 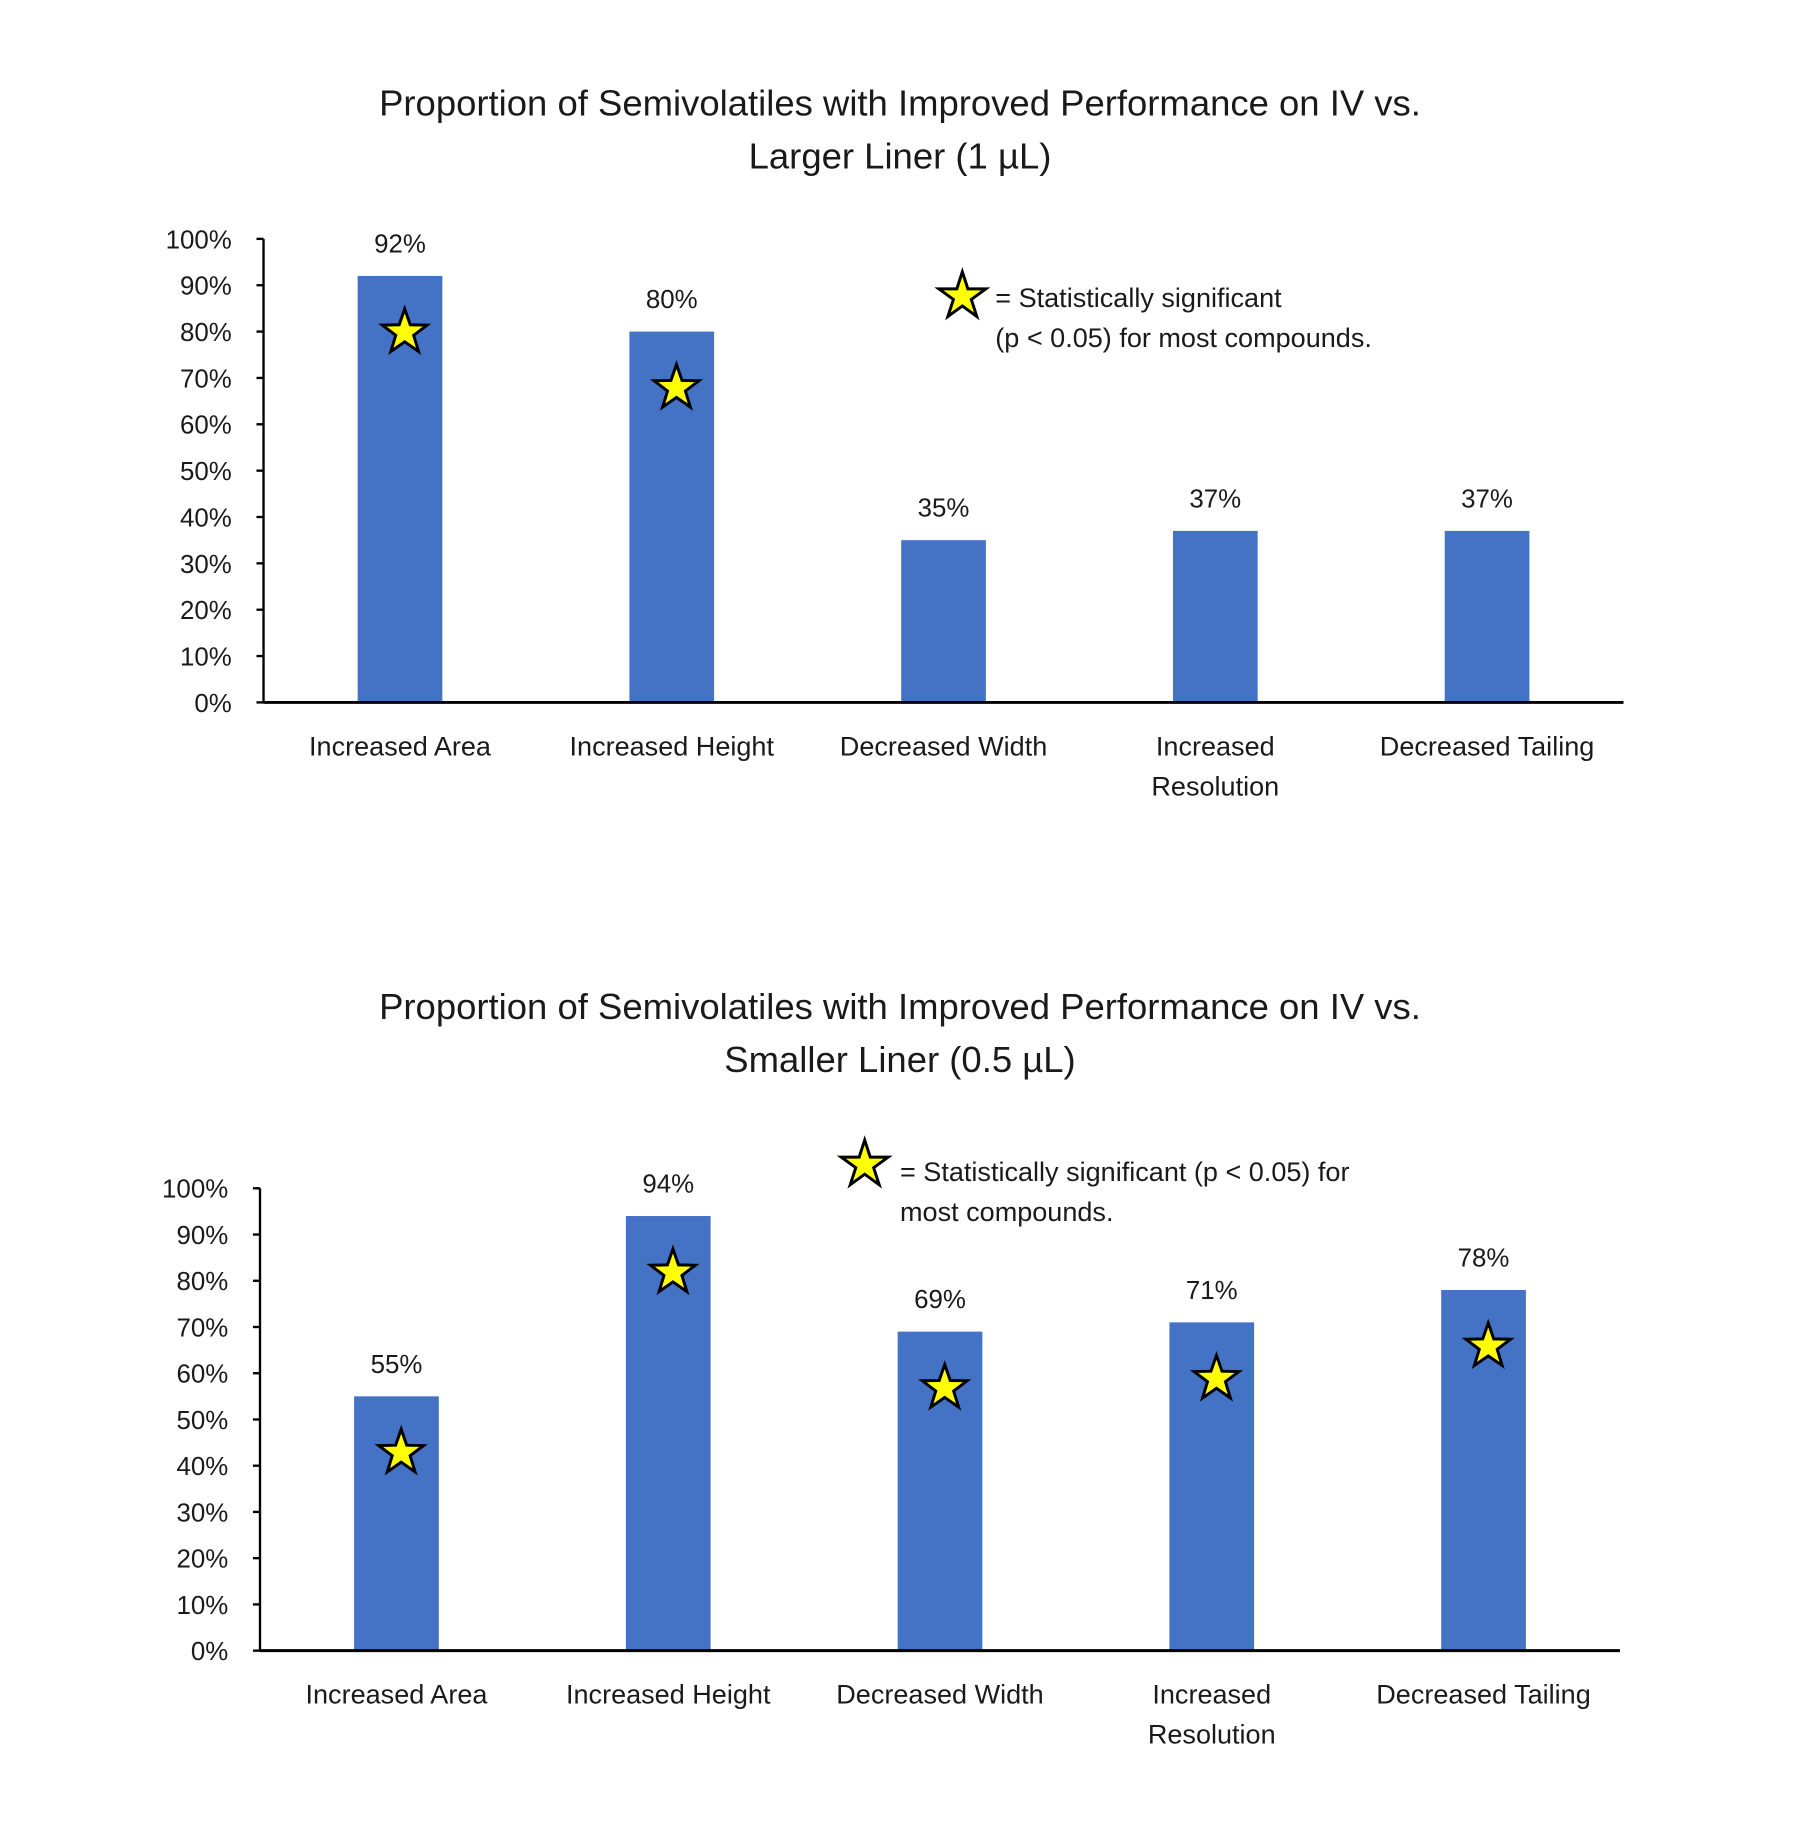 What do you see at coordinates (397, 1365) in the screenshot?
I see `data-label: 55%` at bounding box center [397, 1365].